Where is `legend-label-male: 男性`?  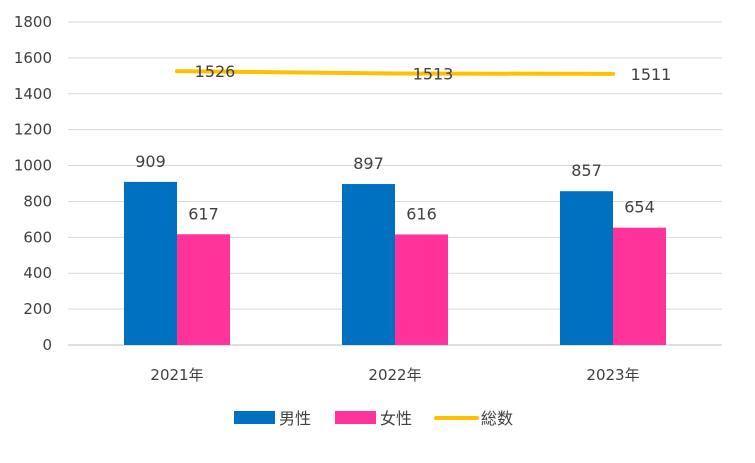
legend-label-male: 男性 is located at coordinates (295, 418).